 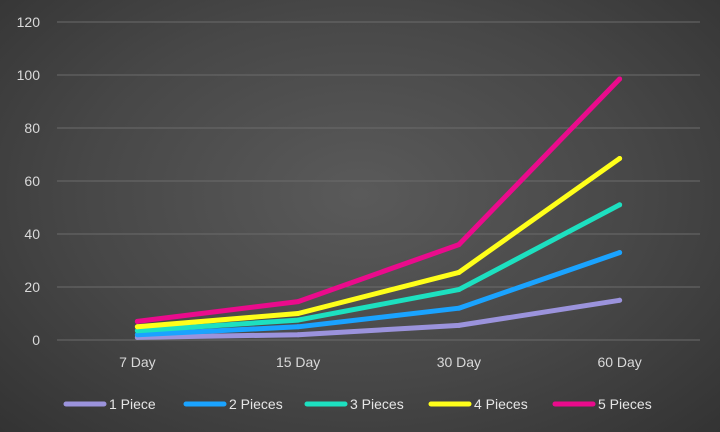 What do you see at coordinates (137, 362) in the screenshot?
I see `x-tick-label: 7 Day` at bounding box center [137, 362].